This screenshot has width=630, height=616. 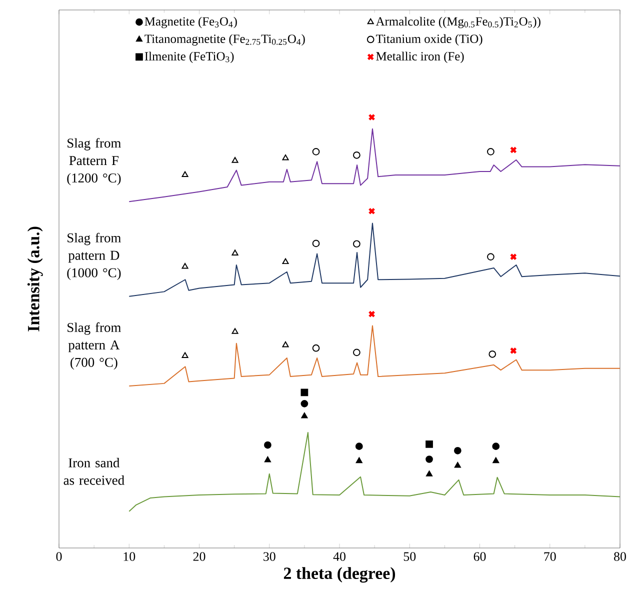 What do you see at coordinates (199, 556) in the screenshot?
I see `x-tick-label: 20` at bounding box center [199, 556].